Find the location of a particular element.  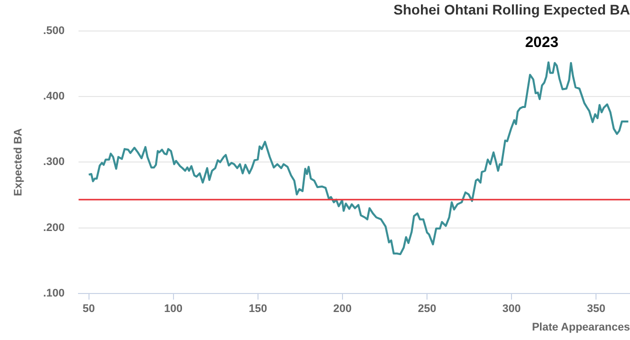

x-tick-label: 200 is located at coordinates (342, 309).